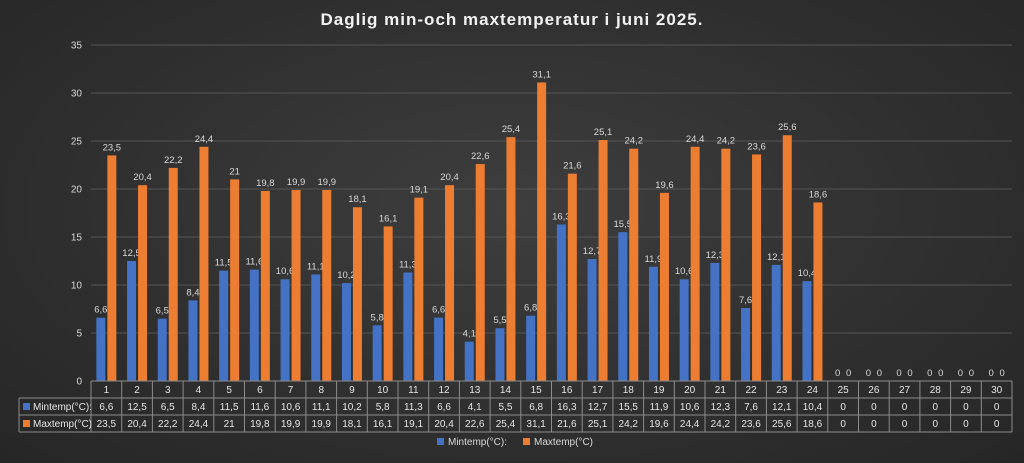 The width and height of the screenshot is (1024, 463). I want to click on data-label: 7,6, so click(745, 300).